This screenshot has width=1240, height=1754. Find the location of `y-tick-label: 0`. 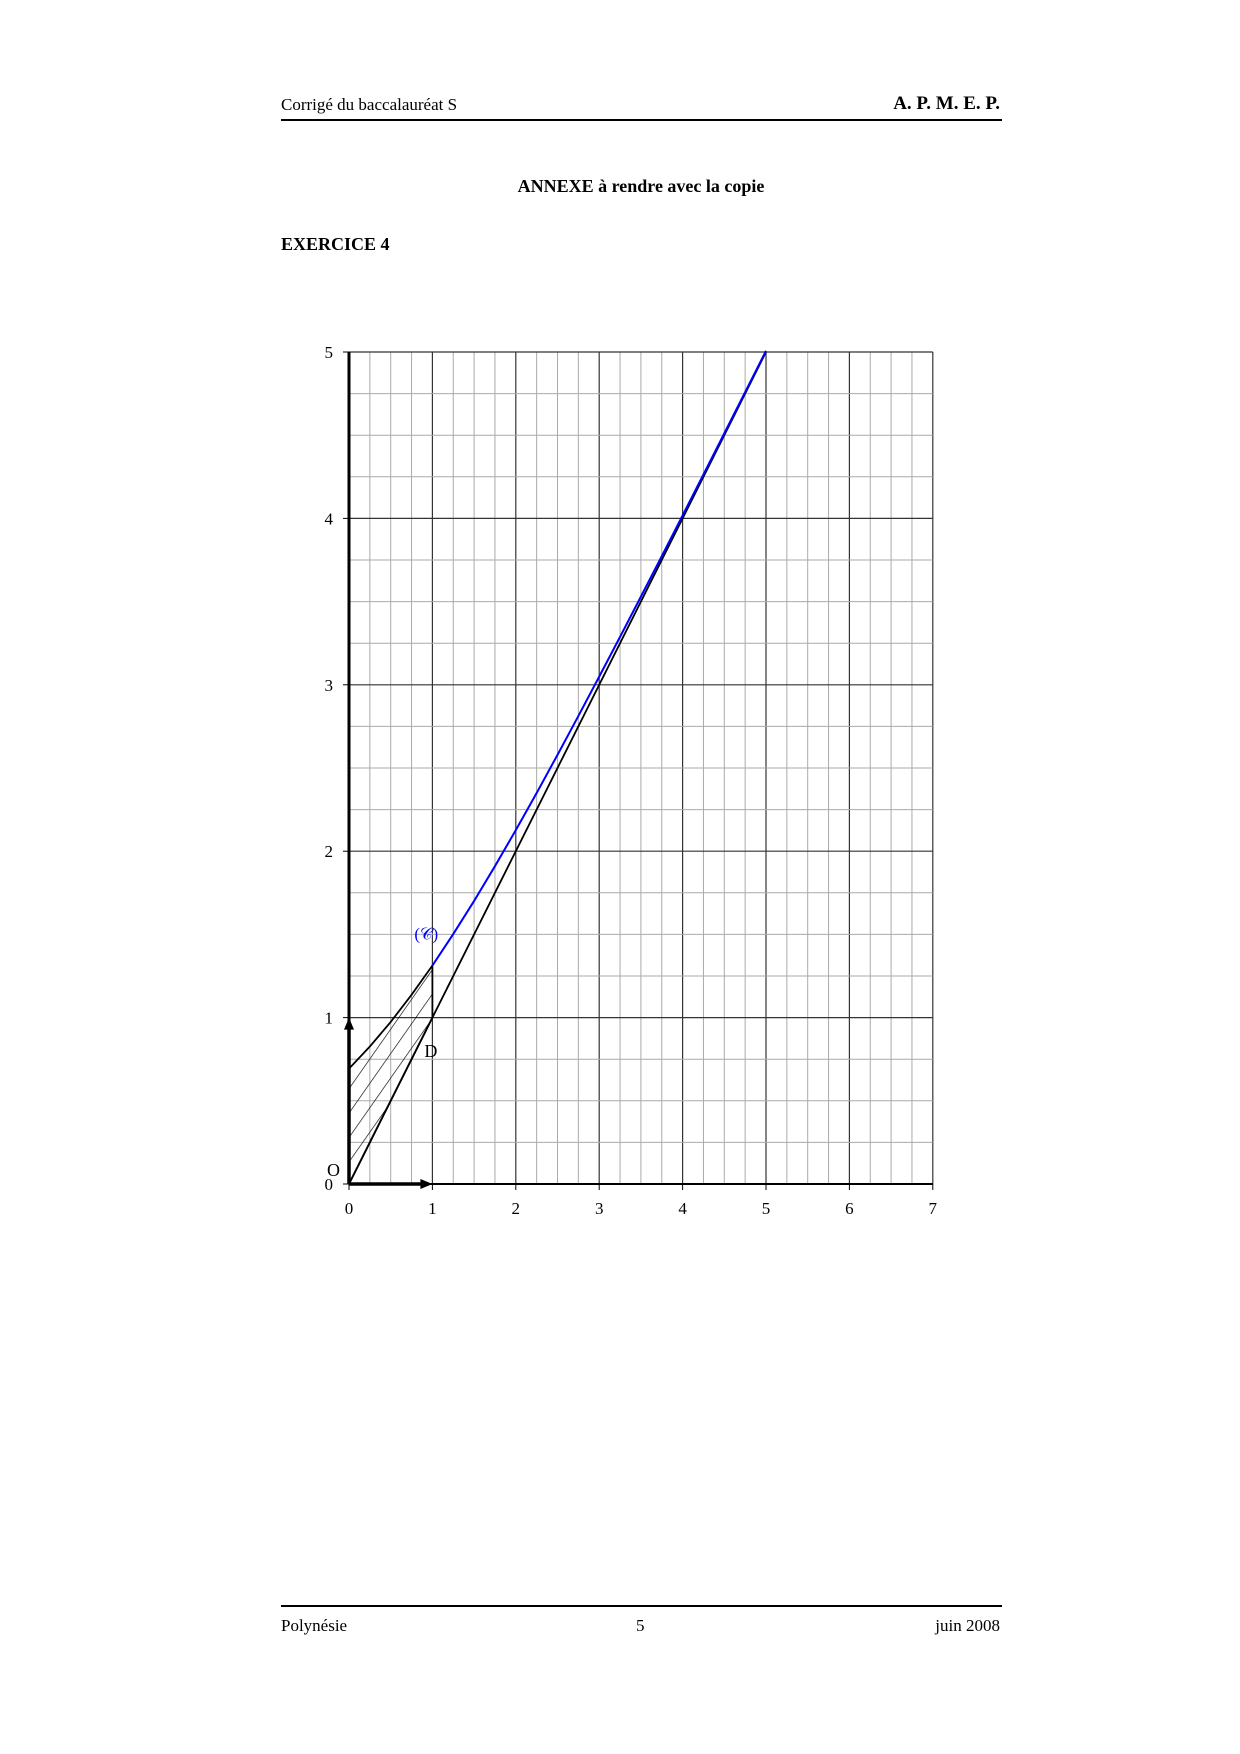

y-tick-label: 0 is located at coordinates (329, 1184).